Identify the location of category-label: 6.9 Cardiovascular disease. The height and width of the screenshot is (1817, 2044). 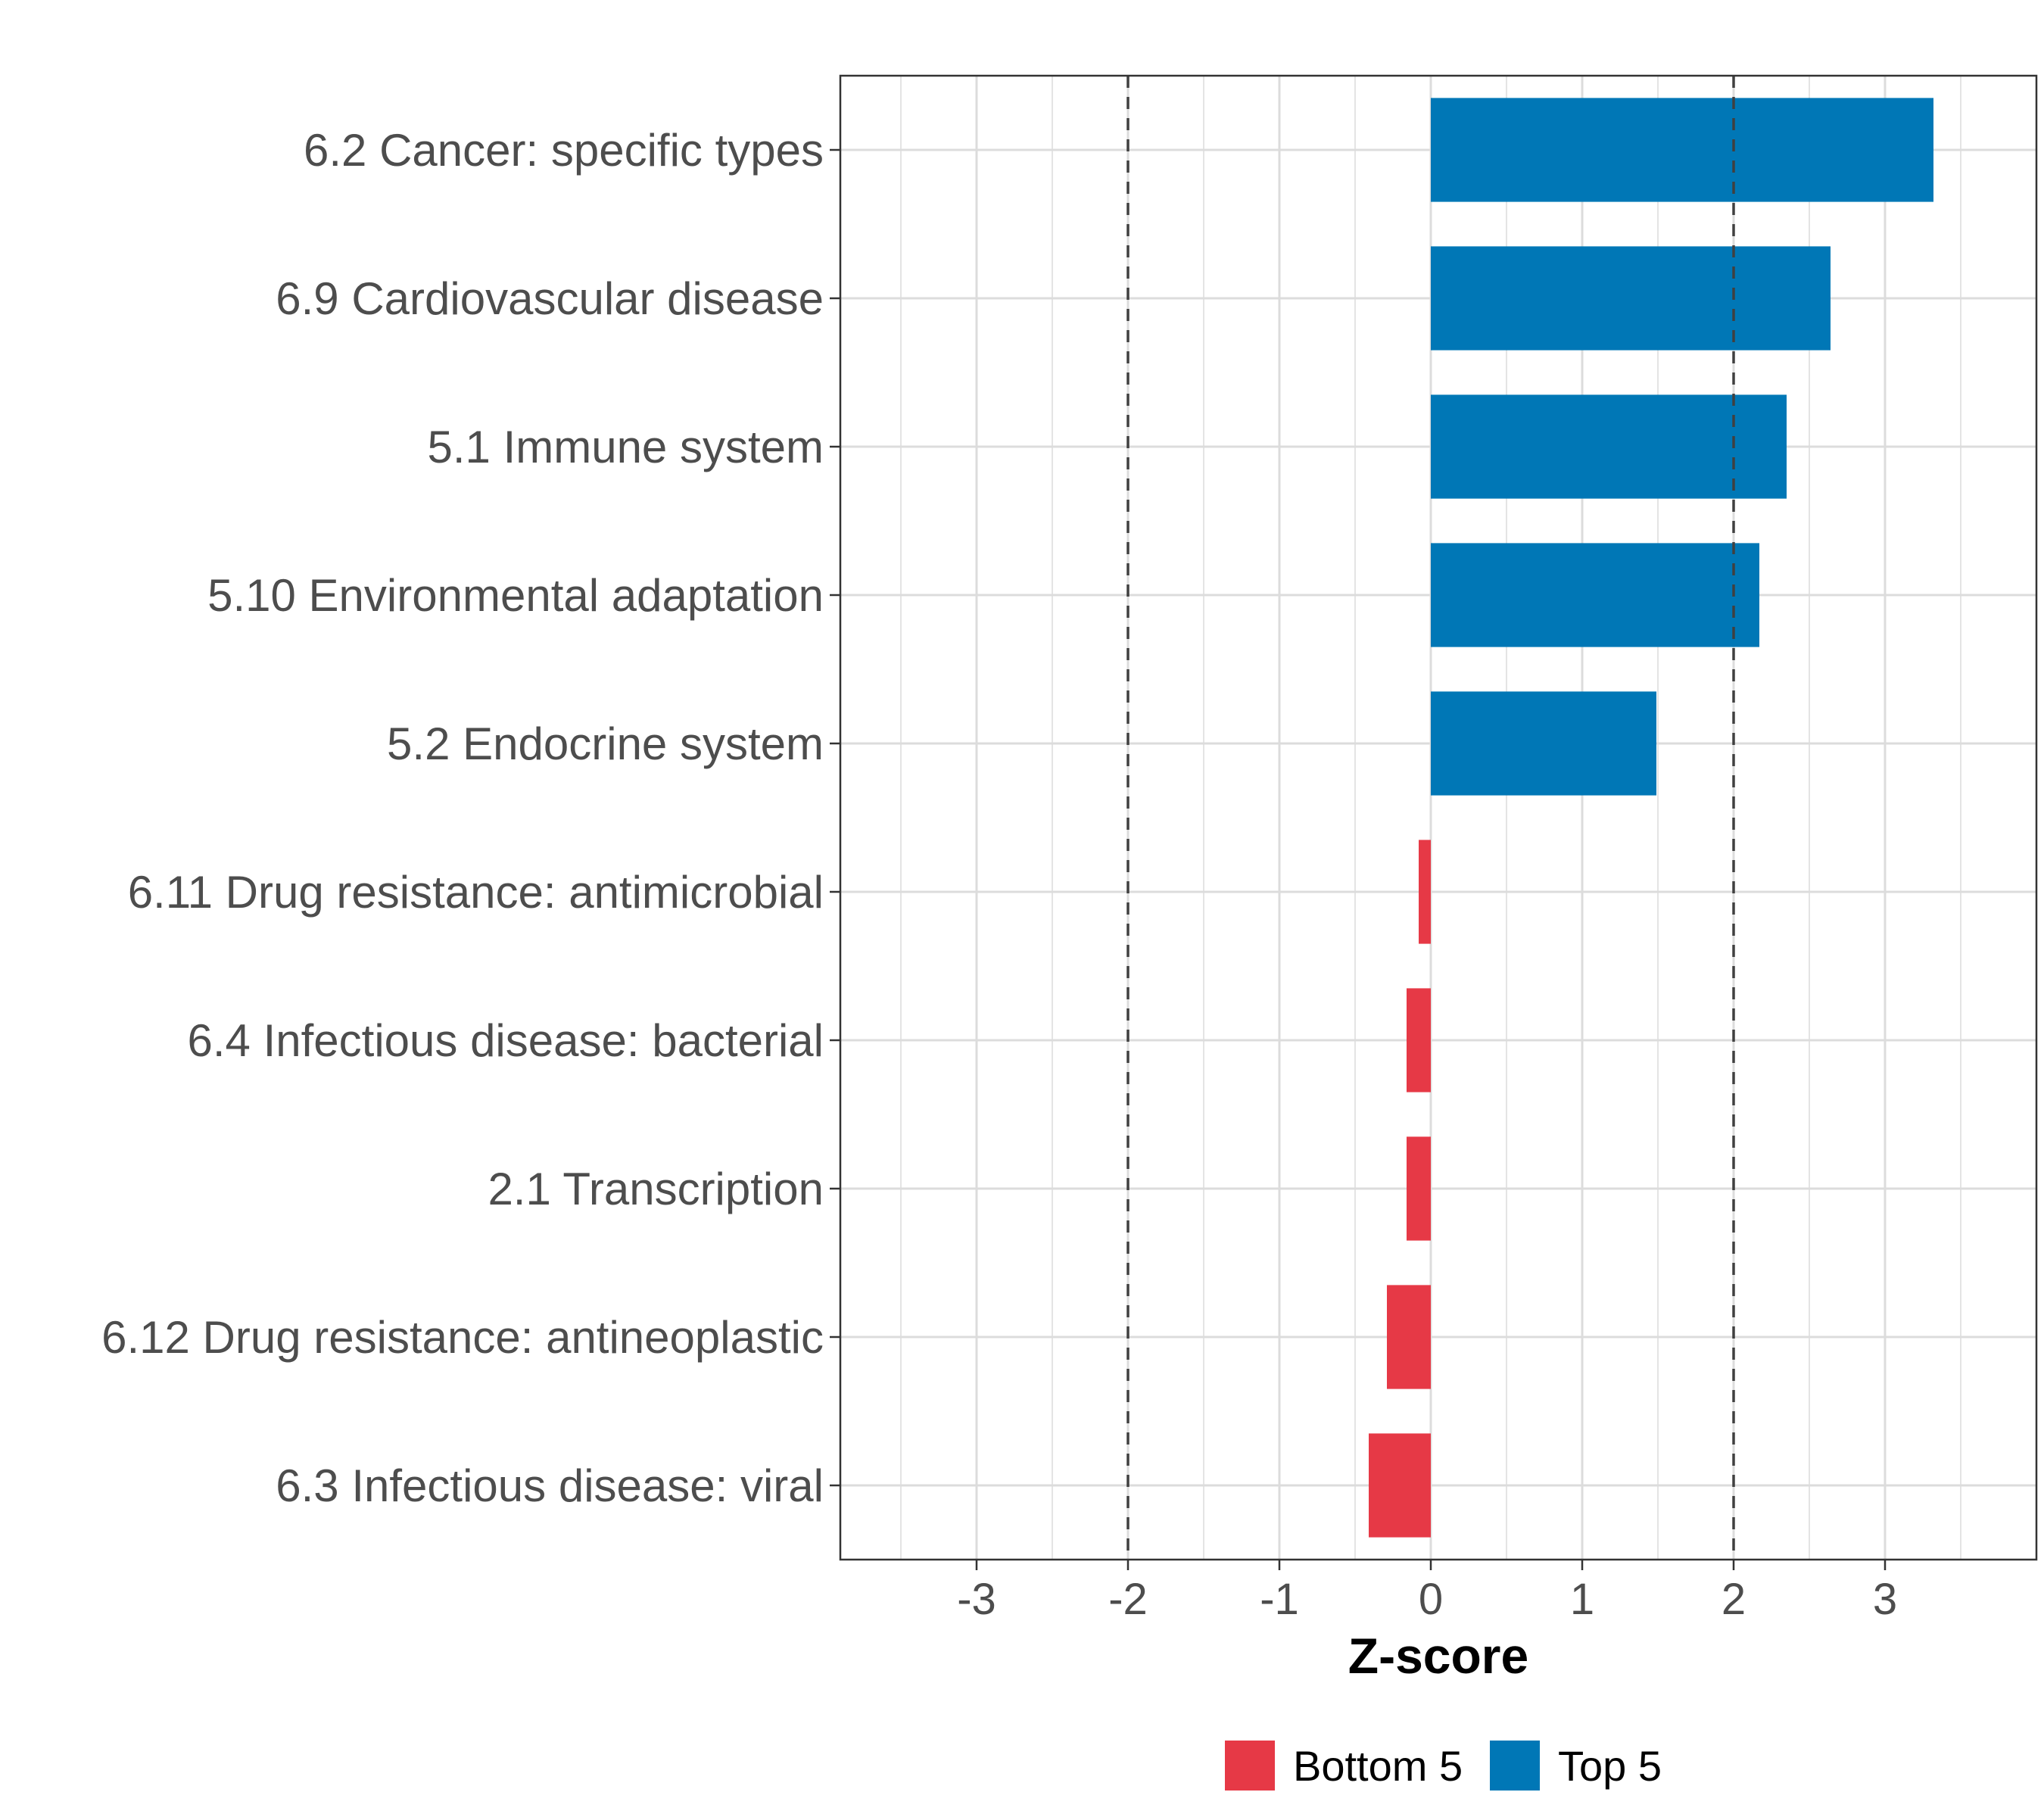
(550, 298).